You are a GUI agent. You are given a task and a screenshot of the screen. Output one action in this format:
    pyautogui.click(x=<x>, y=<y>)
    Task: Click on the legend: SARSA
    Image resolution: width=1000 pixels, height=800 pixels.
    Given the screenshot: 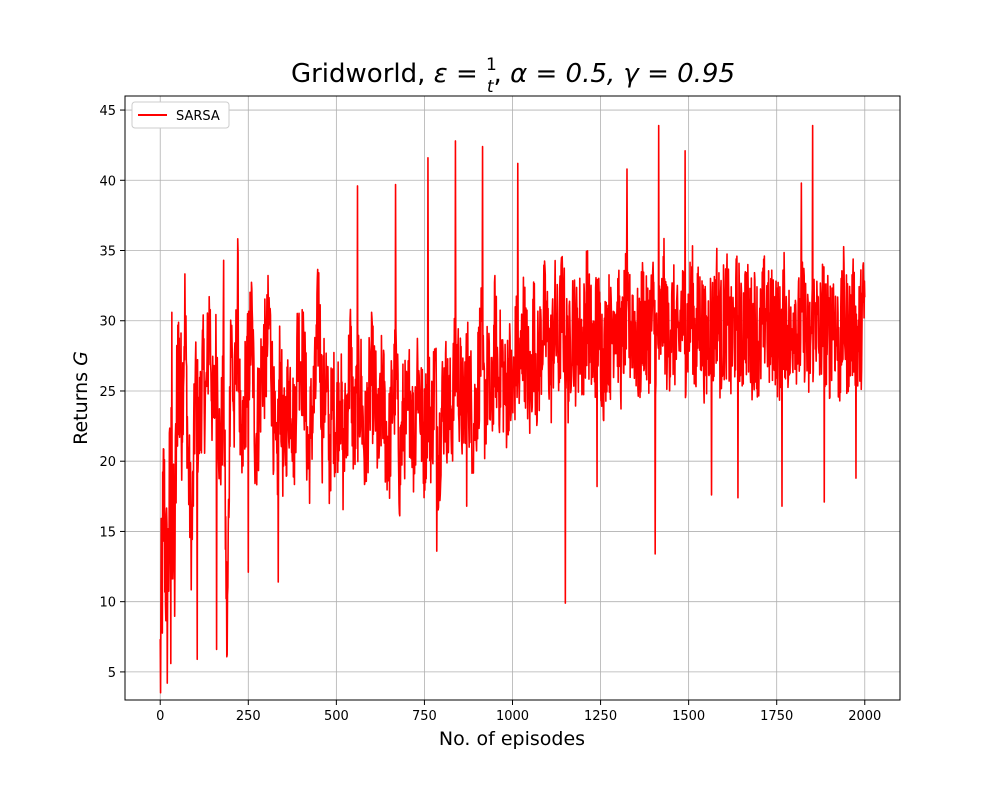 What is the action you would take?
    pyautogui.click(x=180, y=115)
    